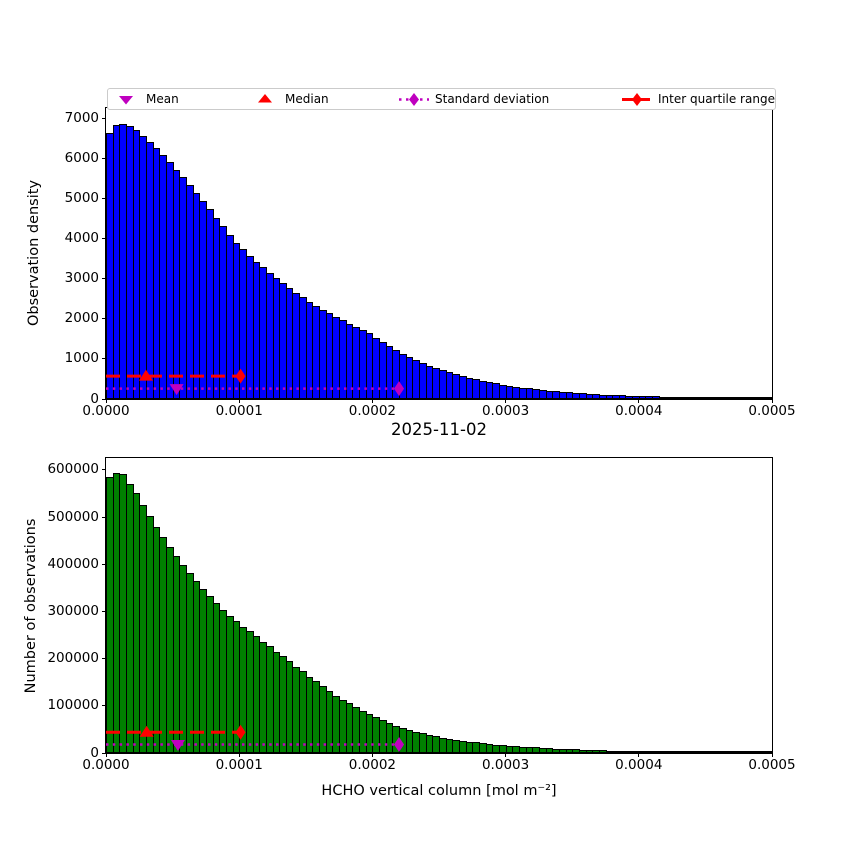 The image size is (850, 850). Describe the element at coordinates (81, 318) in the screenshot. I see `y-tick-label: 2000` at that location.